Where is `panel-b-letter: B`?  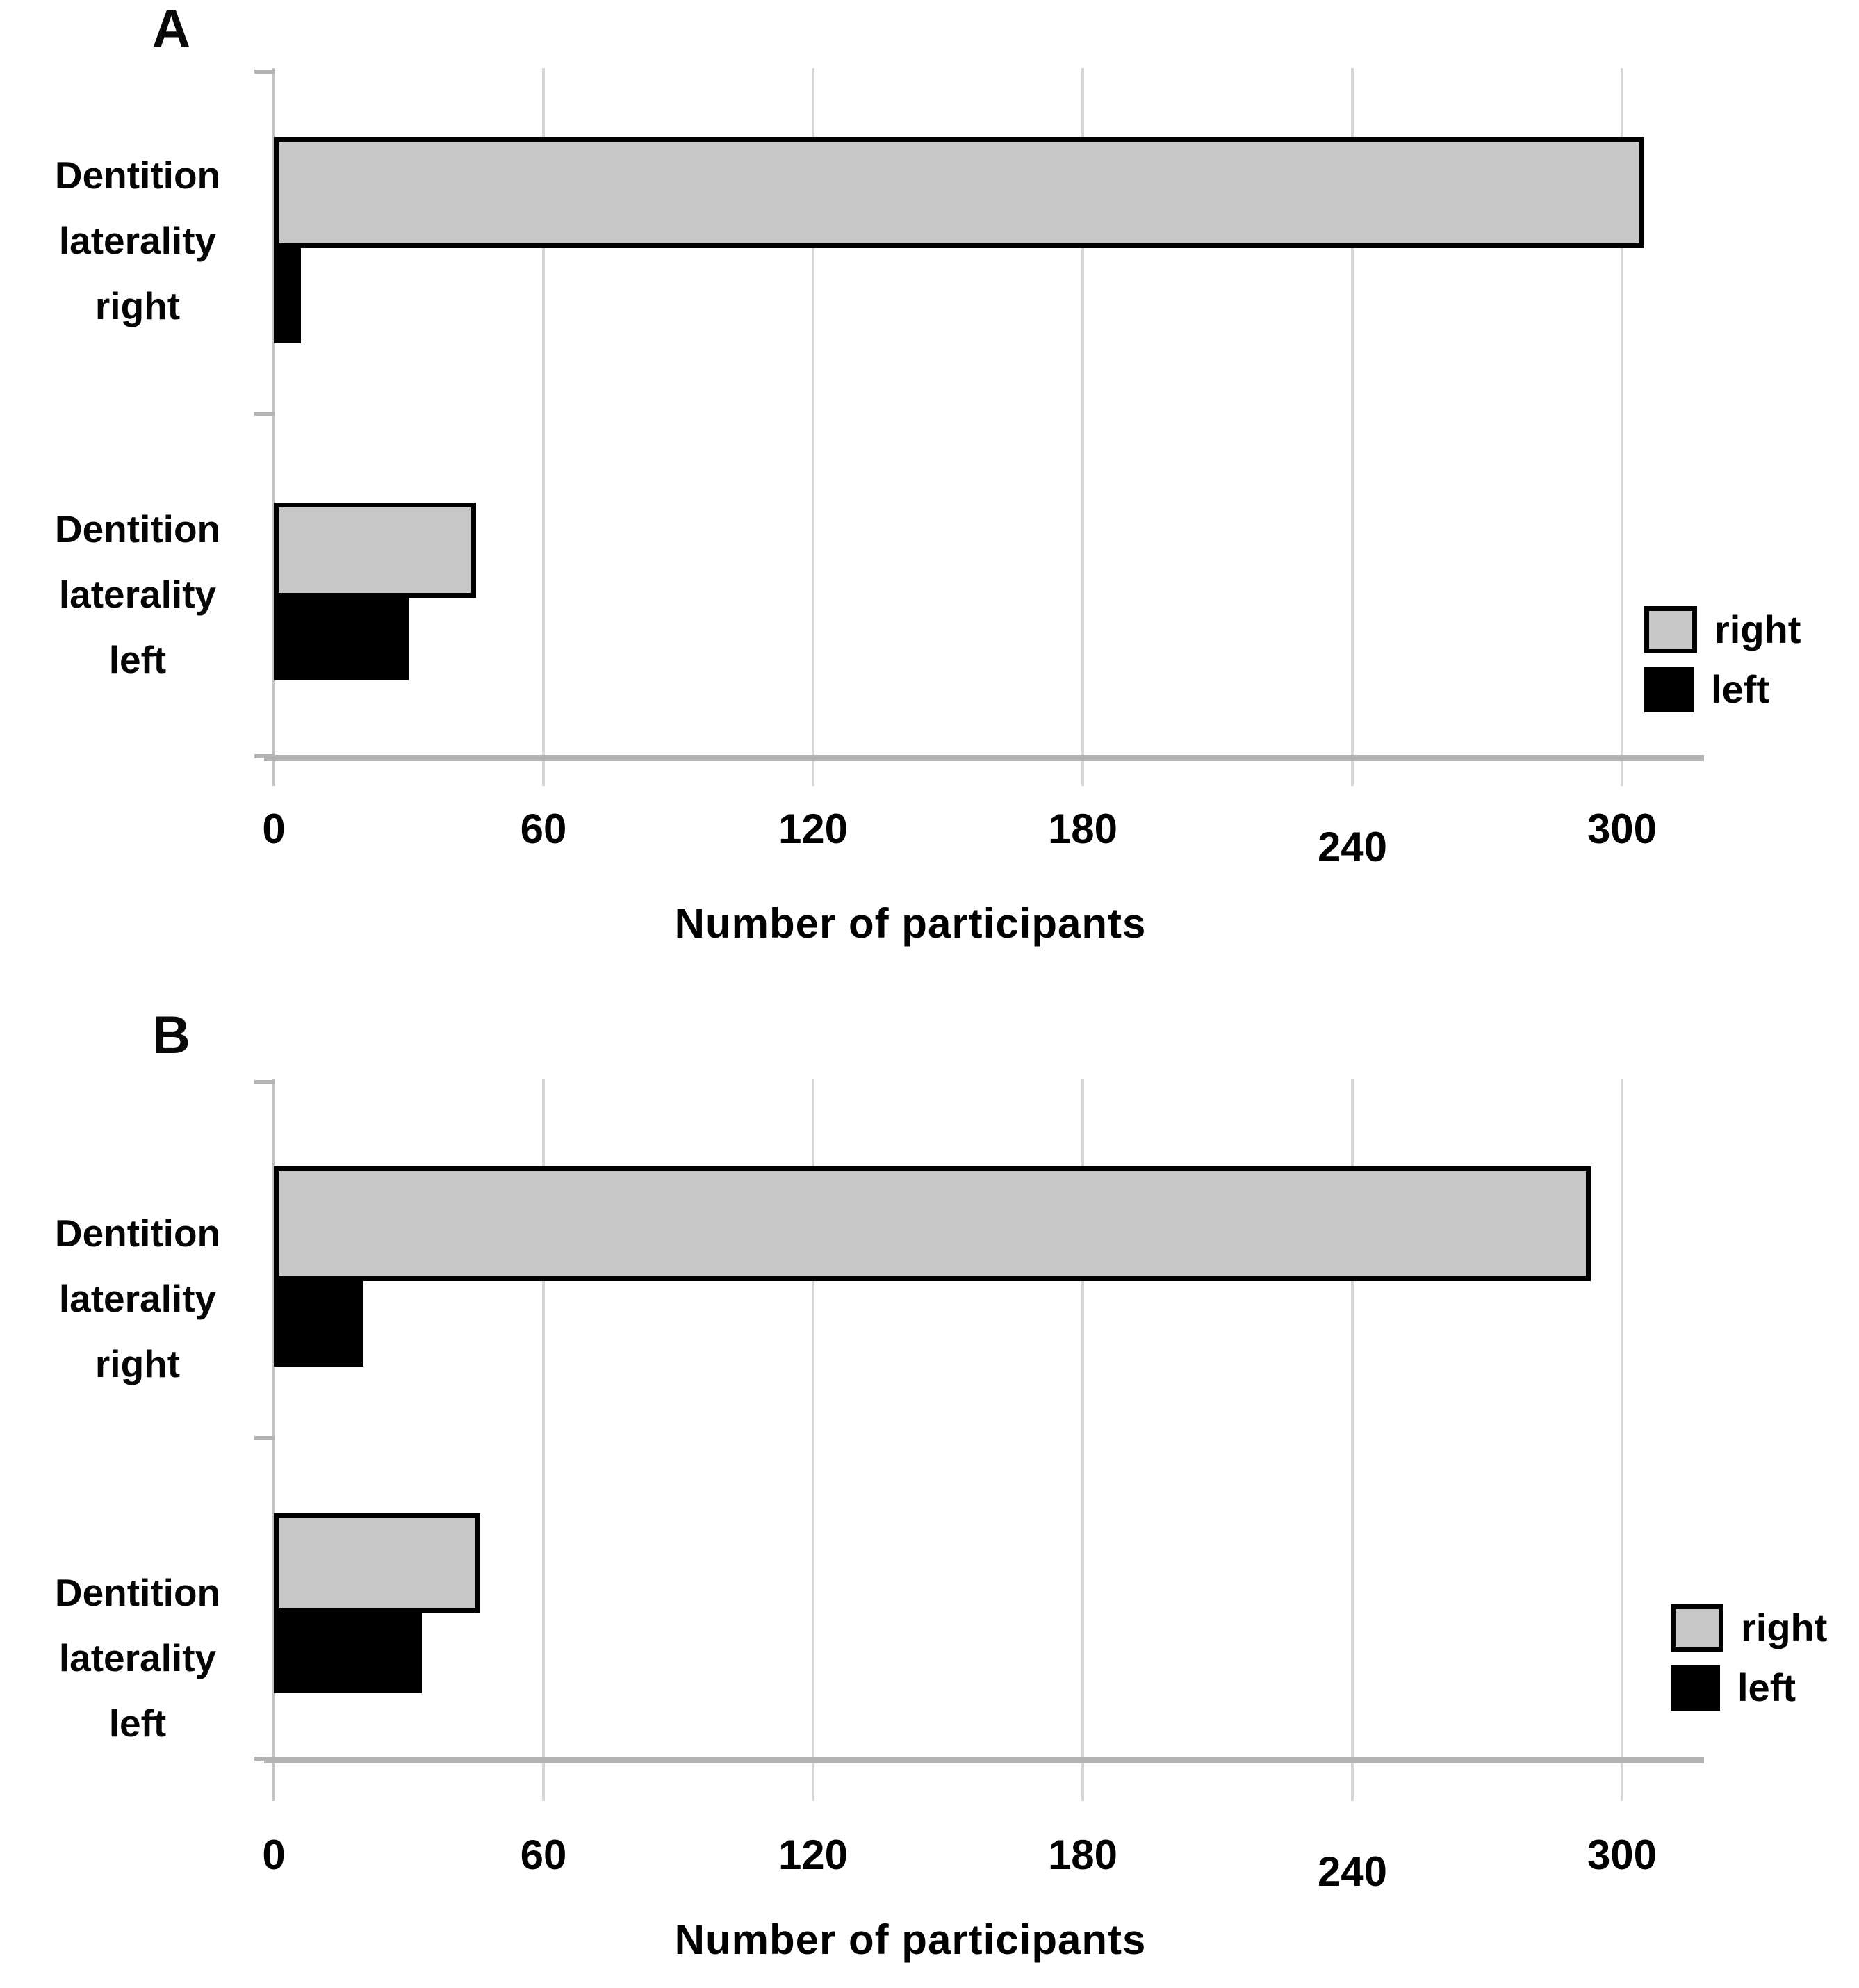
panel-b-letter: B is located at coordinates (171, 1036).